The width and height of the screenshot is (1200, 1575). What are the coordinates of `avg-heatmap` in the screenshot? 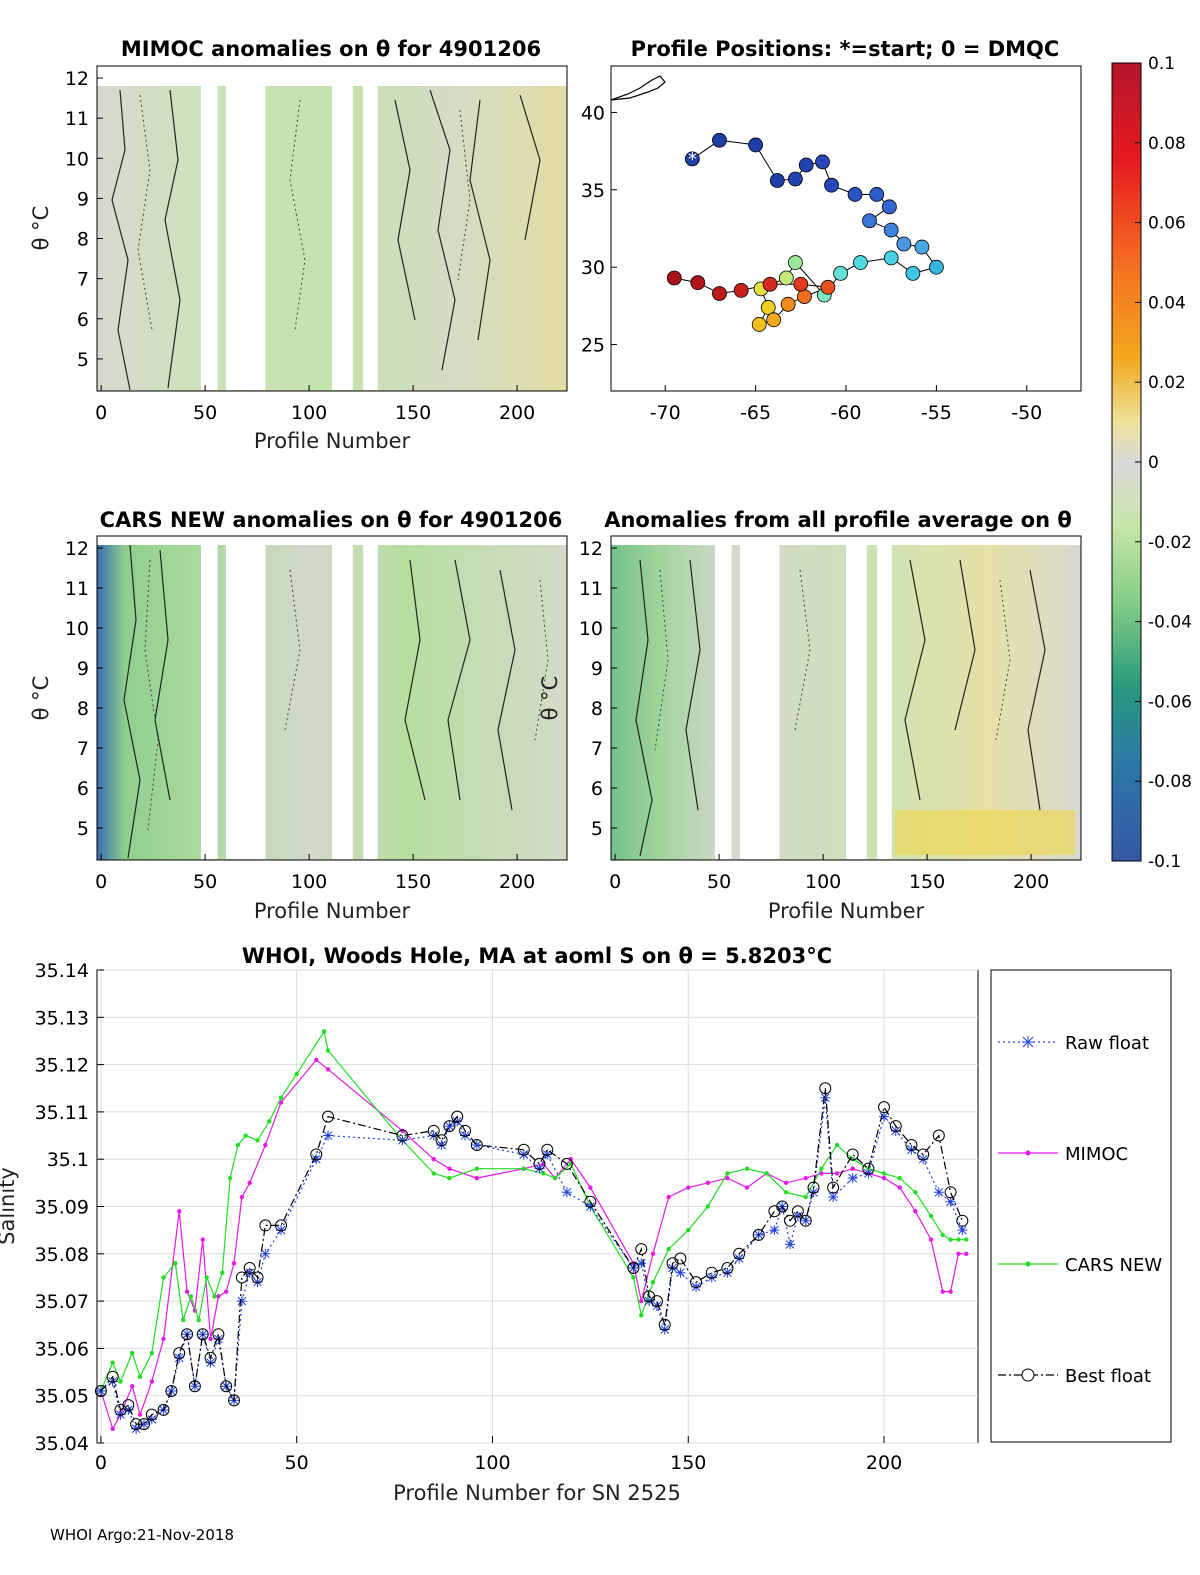 It's located at (846, 698).